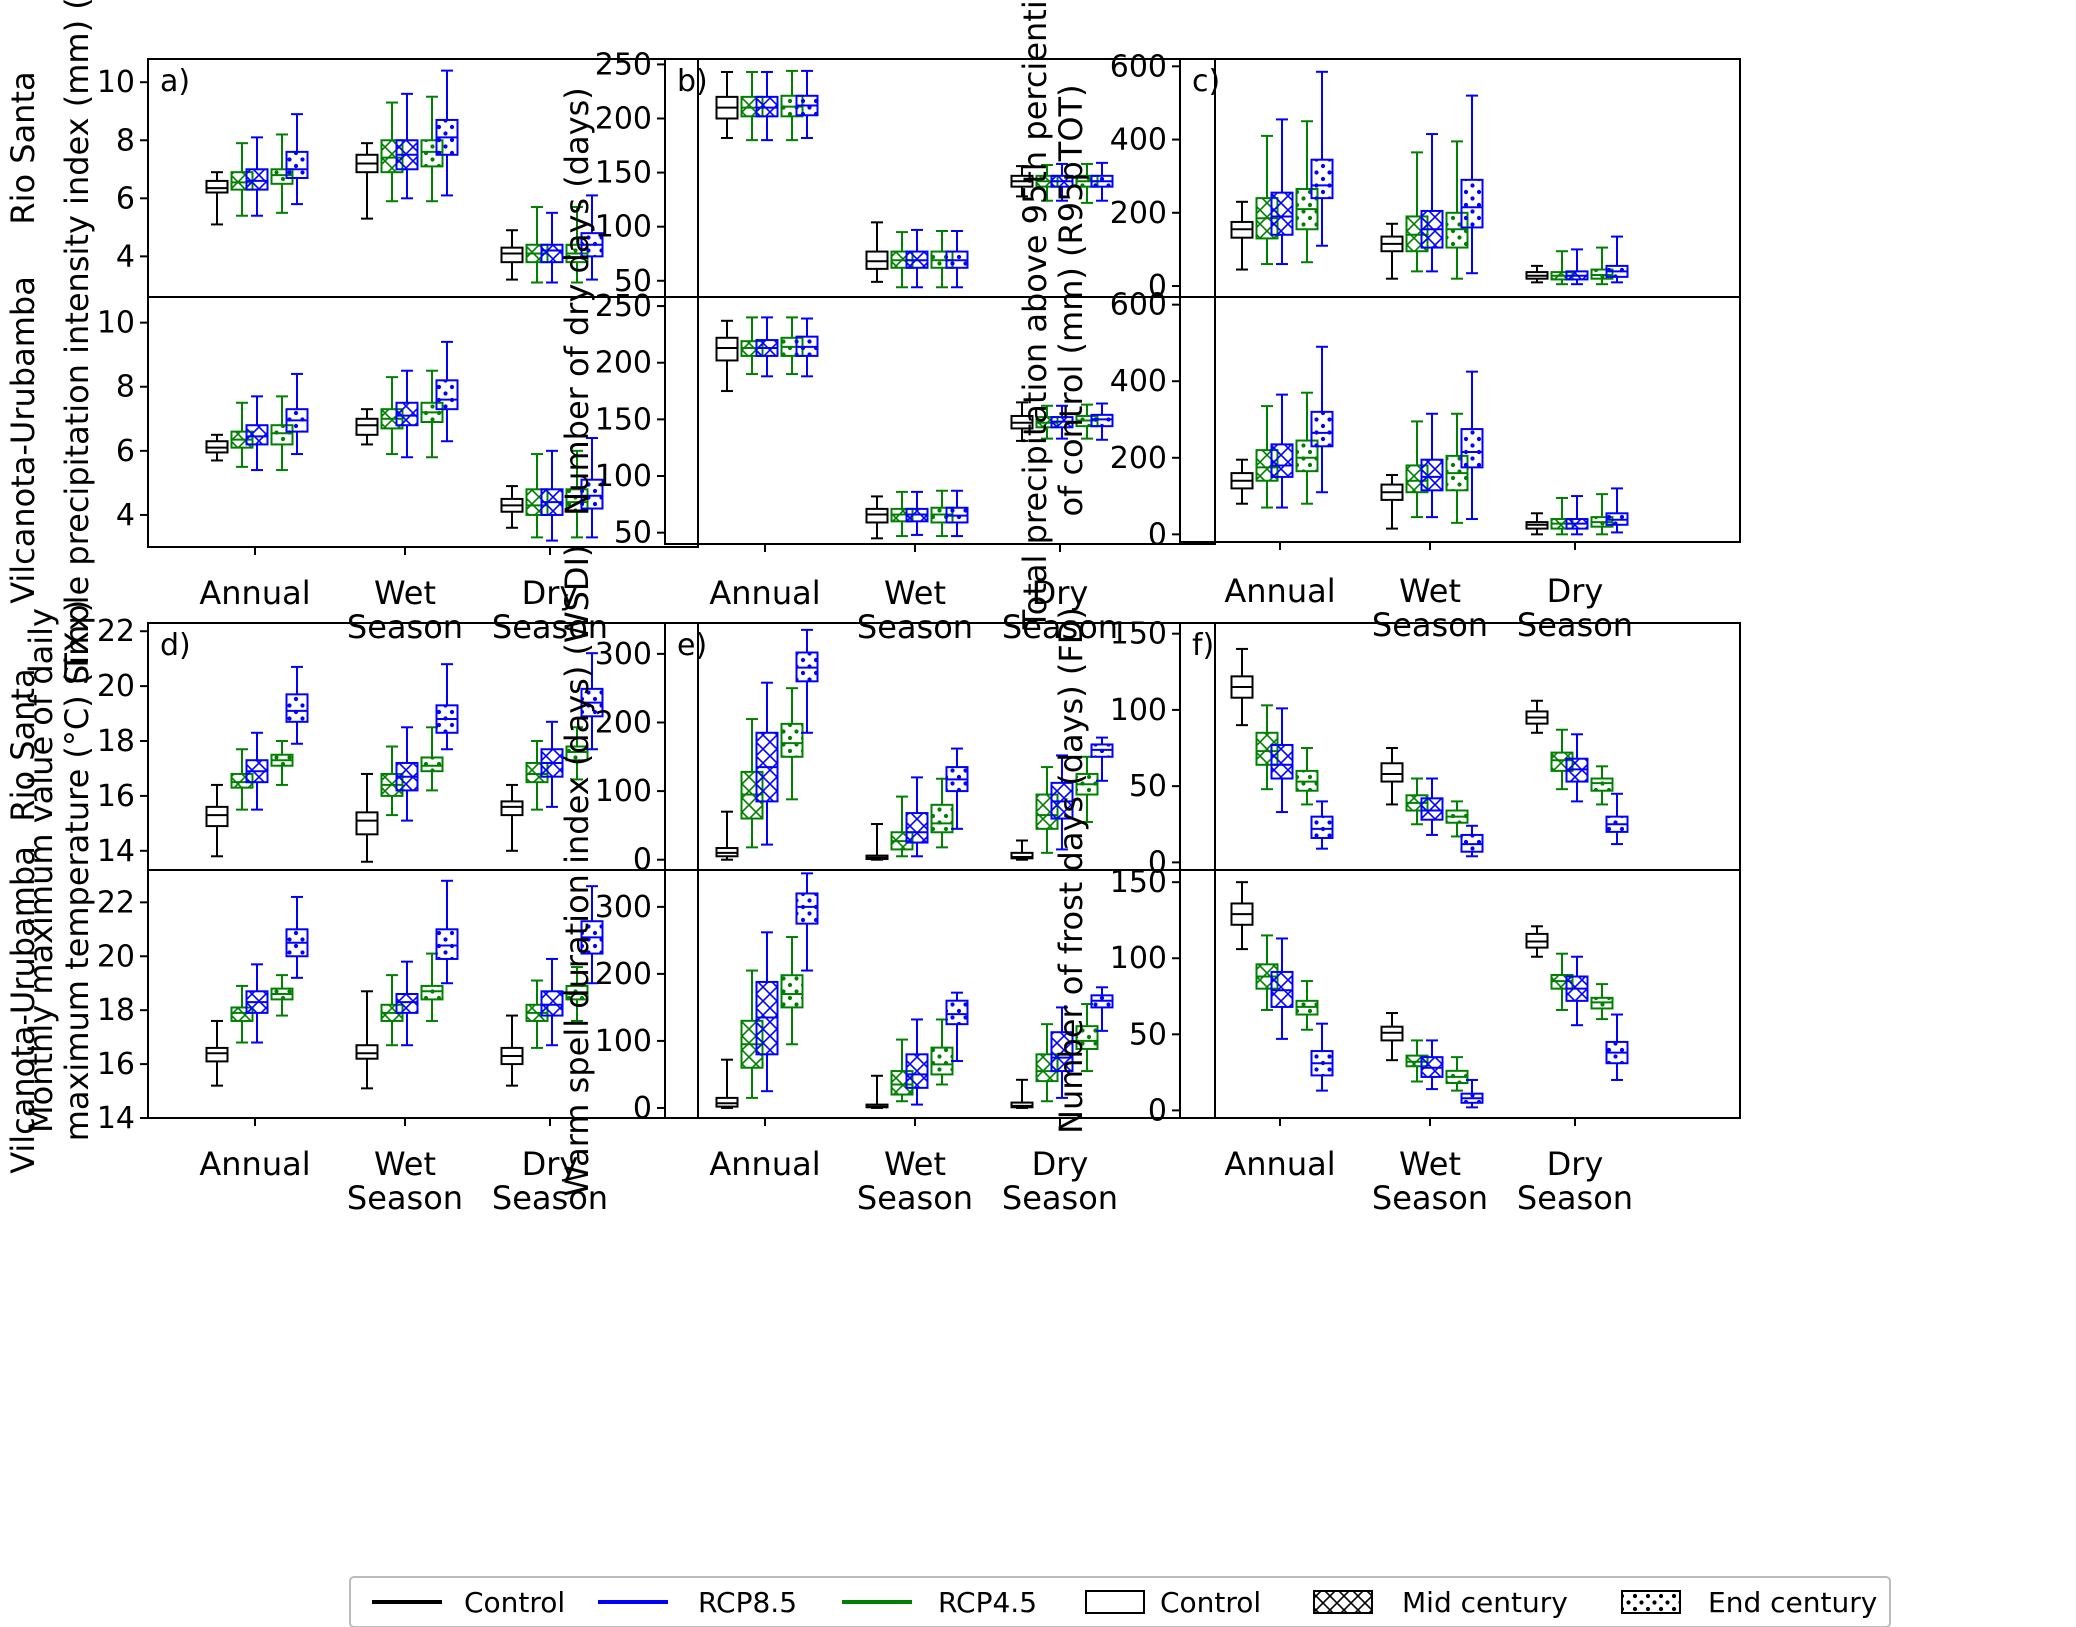  I want to click on x-tick-label: Wet, so click(1430, 591).